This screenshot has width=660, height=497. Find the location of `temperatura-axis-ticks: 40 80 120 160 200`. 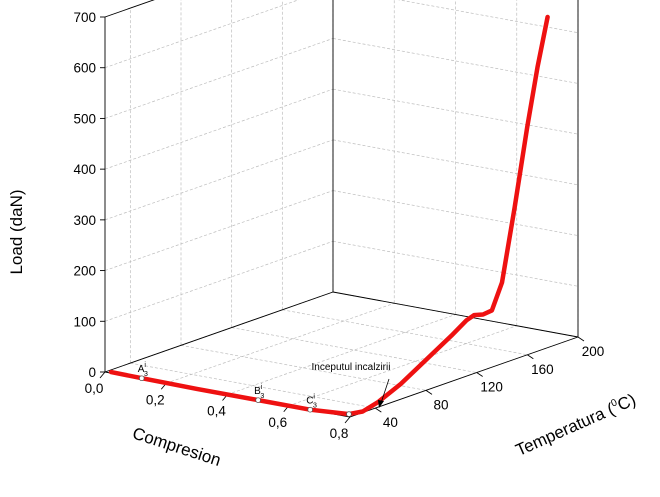

temperatura-axis-ticks: 40 80 120 160 200 is located at coordinates (490, 383).